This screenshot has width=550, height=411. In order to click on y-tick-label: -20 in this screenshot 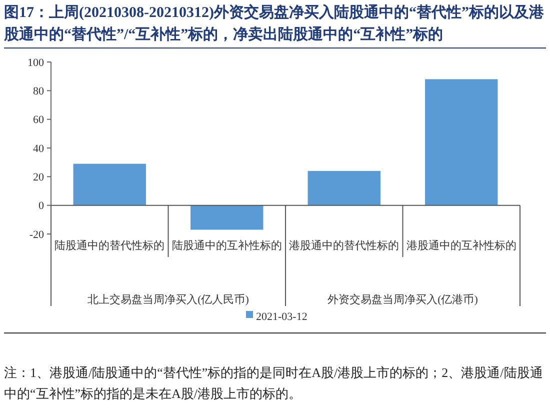, I will do `click(36, 234)`.